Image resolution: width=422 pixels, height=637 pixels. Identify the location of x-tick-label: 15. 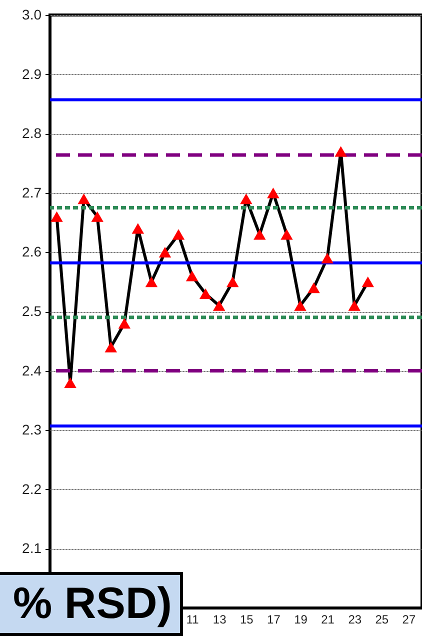
(247, 619).